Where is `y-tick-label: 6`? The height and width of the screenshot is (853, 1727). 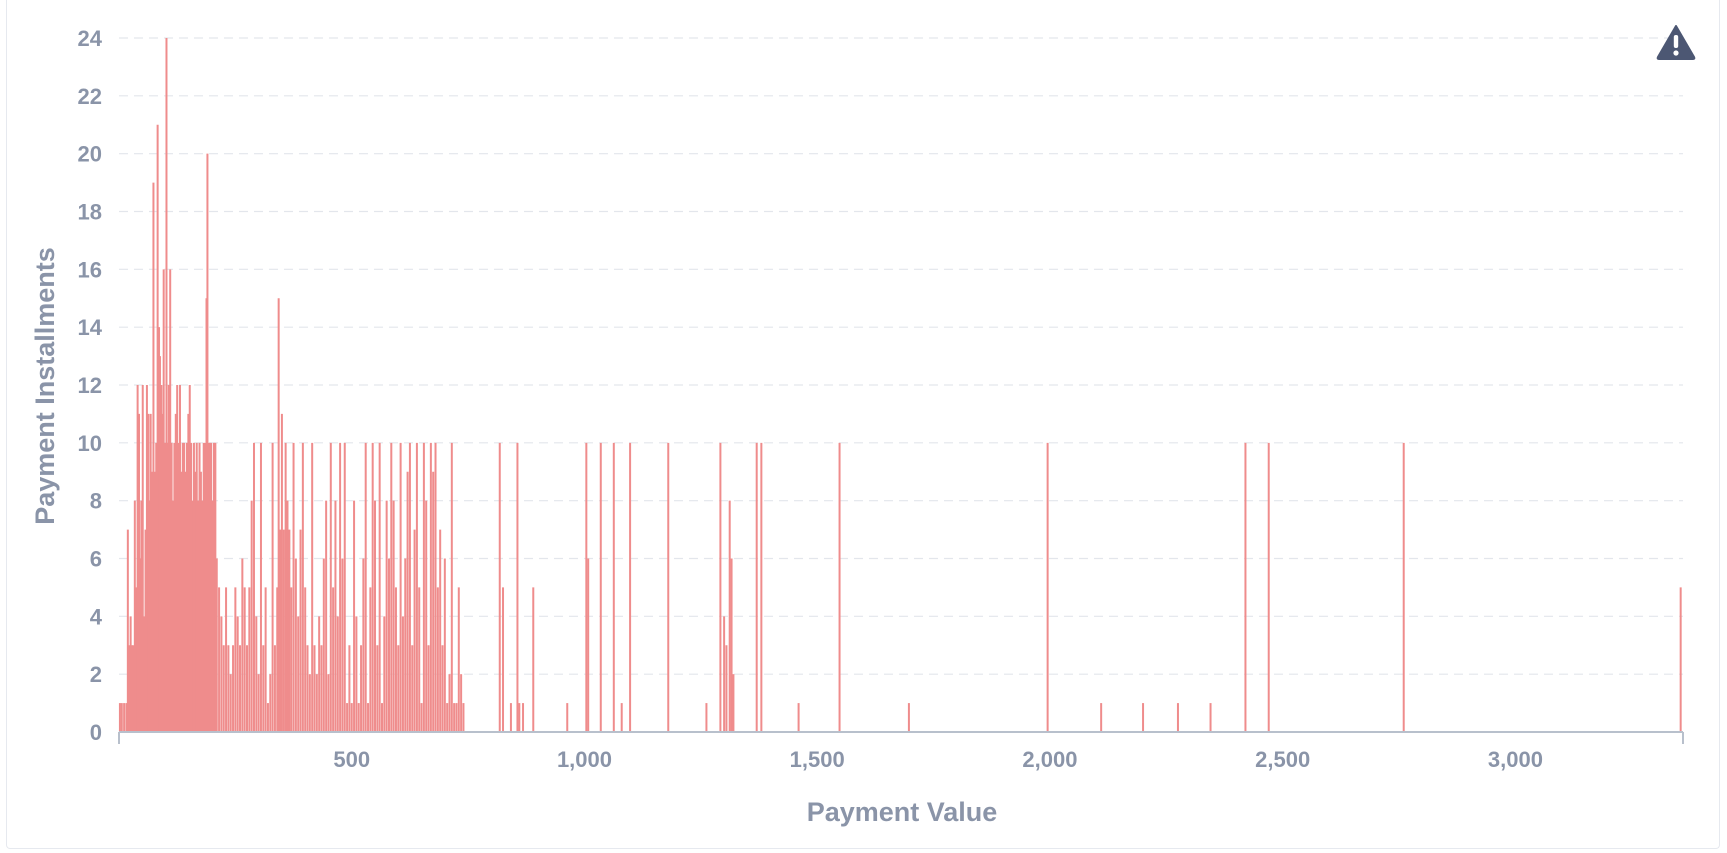 y-tick-label: 6 is located at coordinates (96, 559).